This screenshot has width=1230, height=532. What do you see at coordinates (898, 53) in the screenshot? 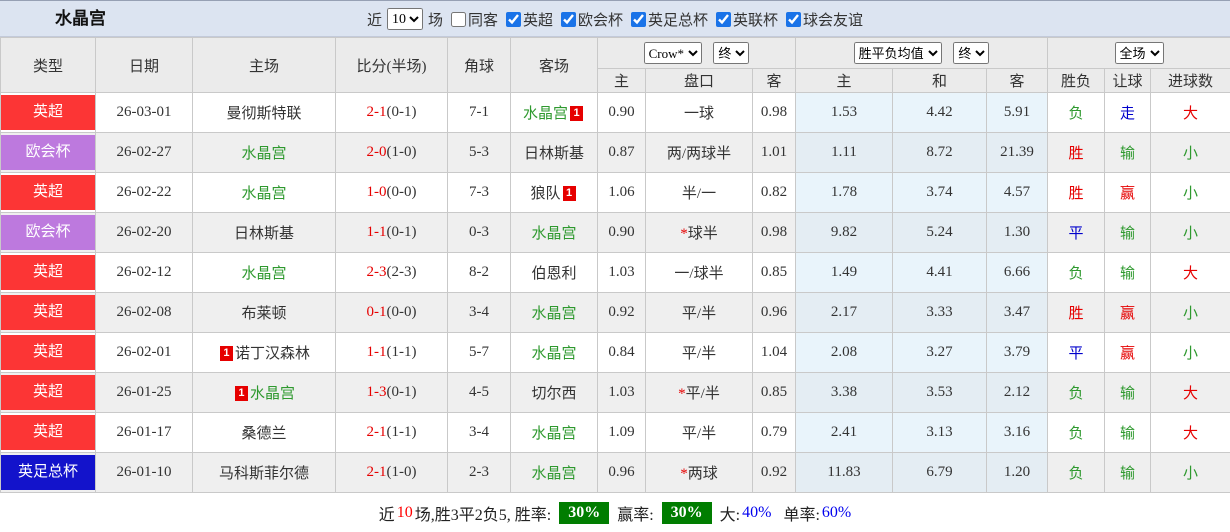
I see `avg-odds-select: 胜平负均值` at bounding box center [898, 53].